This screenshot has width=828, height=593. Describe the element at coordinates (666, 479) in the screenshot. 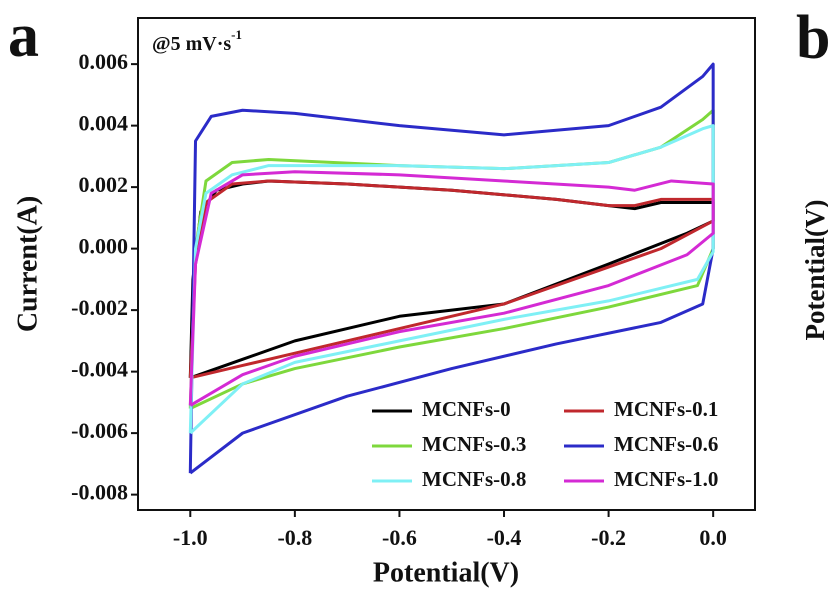

I see `legend-label: MCNFs-1.0` at that location.